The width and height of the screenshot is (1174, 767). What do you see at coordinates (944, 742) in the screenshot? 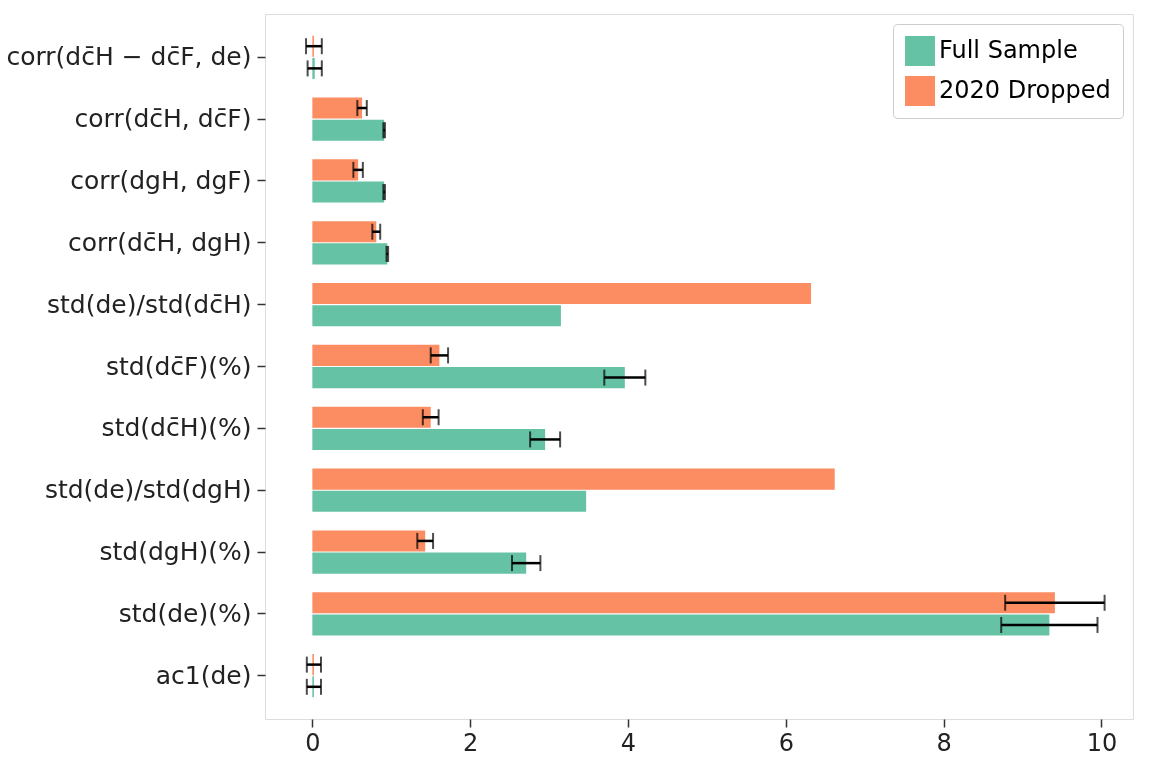
I see `x-tick-label: 8` at bounding box center [944, 742].